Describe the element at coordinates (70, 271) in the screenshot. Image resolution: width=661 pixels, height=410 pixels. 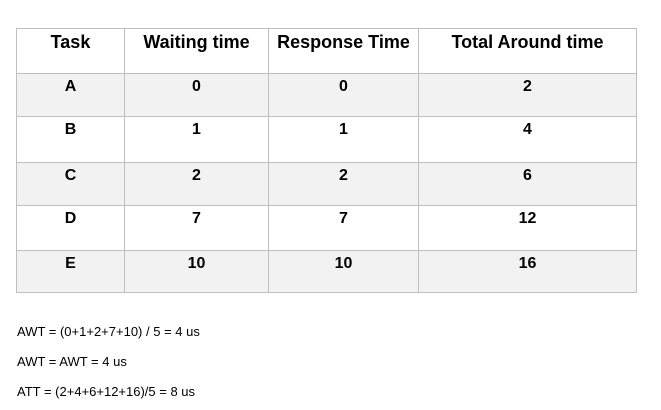
I see `cell-task: E` at that location.